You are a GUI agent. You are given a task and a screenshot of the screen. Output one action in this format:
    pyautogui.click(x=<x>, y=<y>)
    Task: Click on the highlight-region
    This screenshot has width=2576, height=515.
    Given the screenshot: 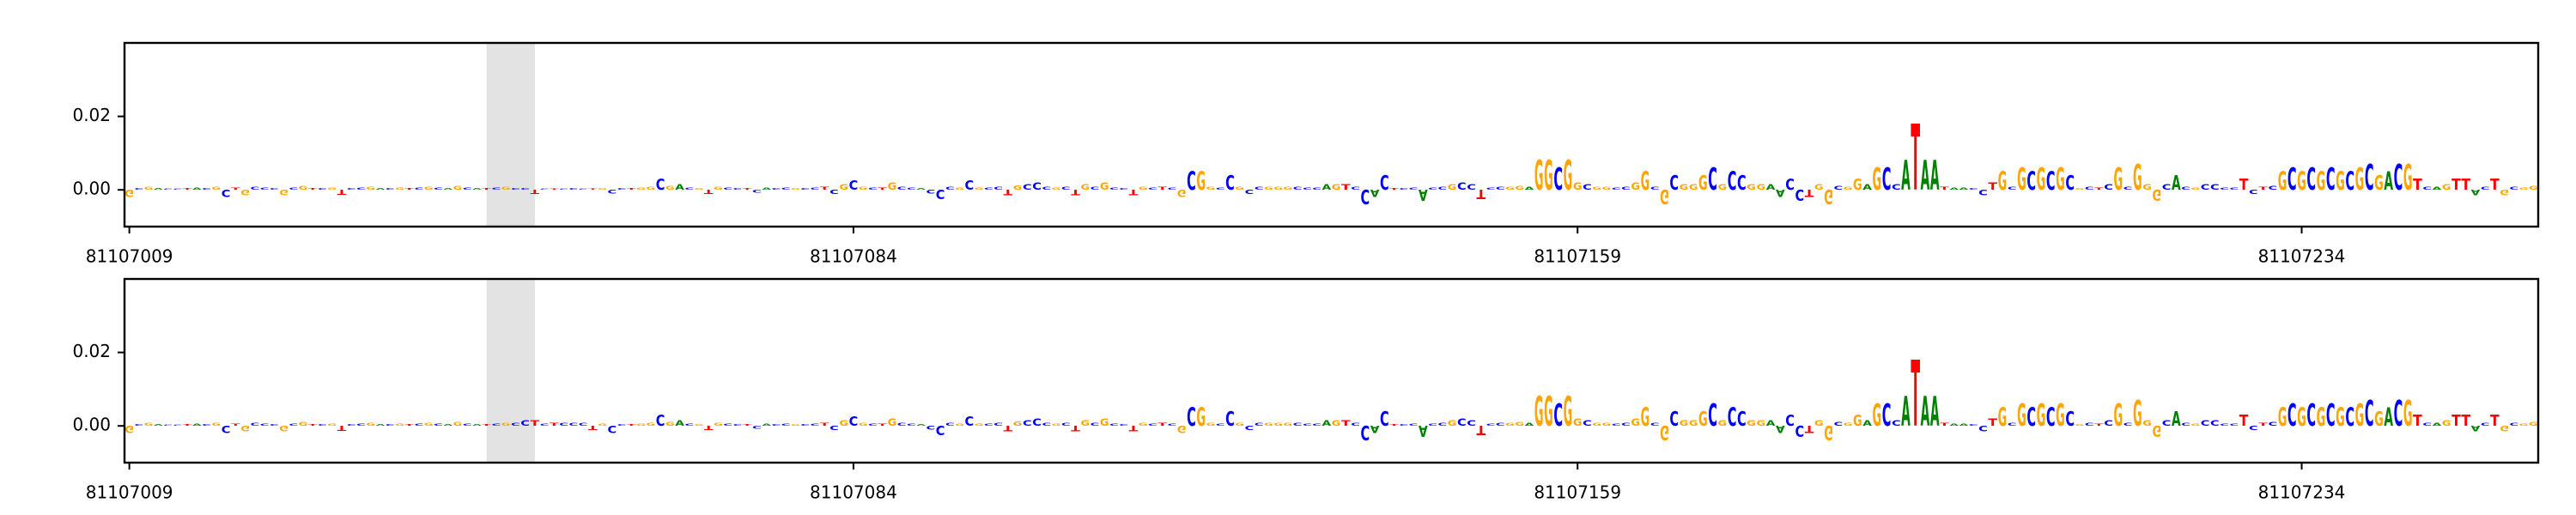 What is the action you would take?
    pyautogui.click(x=510, y=371)
    